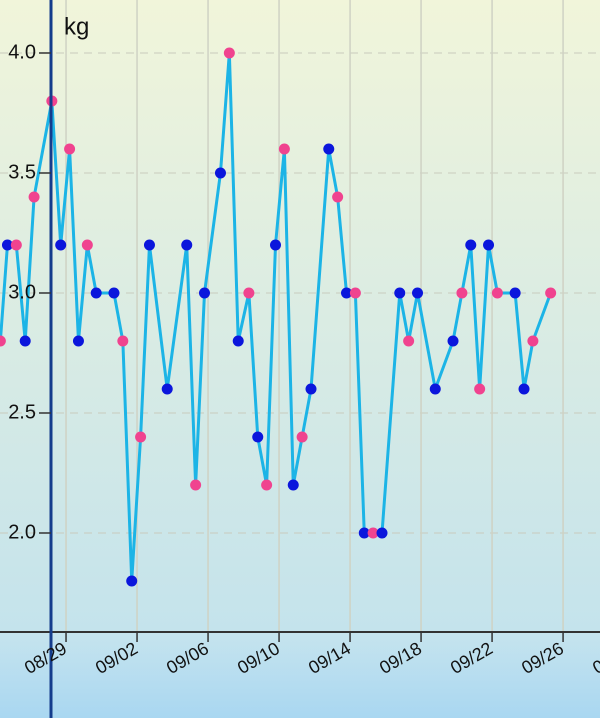 The image size is (600, 718). What do you see at coordinates (22, 292) in the screenshot?
I see `y-tick-label: 3.0` at bounding box center [22, 292].